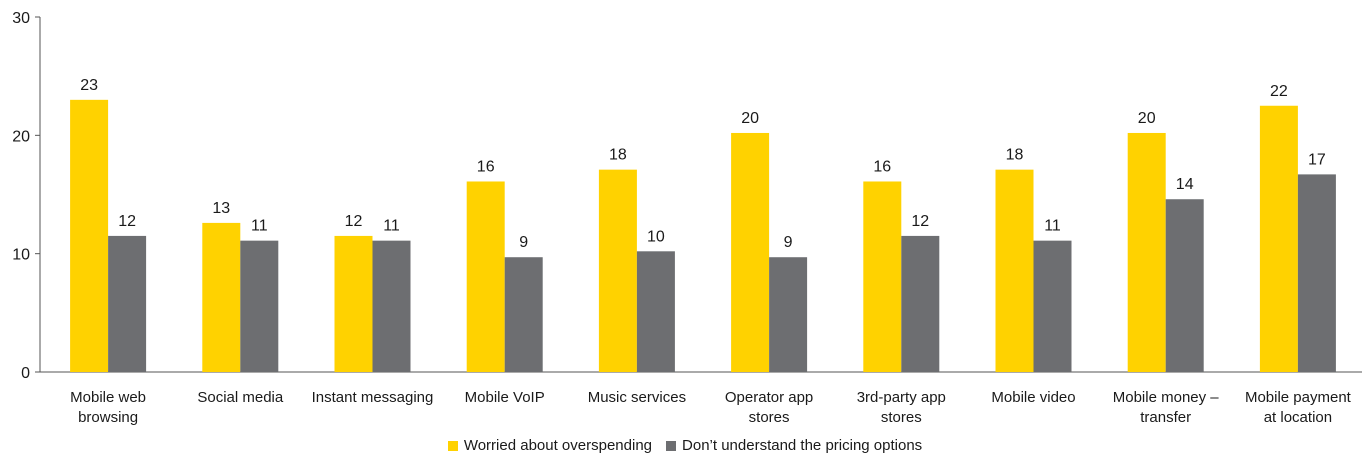  Describe the element at coordinates (108, 417) in the screenshot. I see `category-label: browsing` at that location.